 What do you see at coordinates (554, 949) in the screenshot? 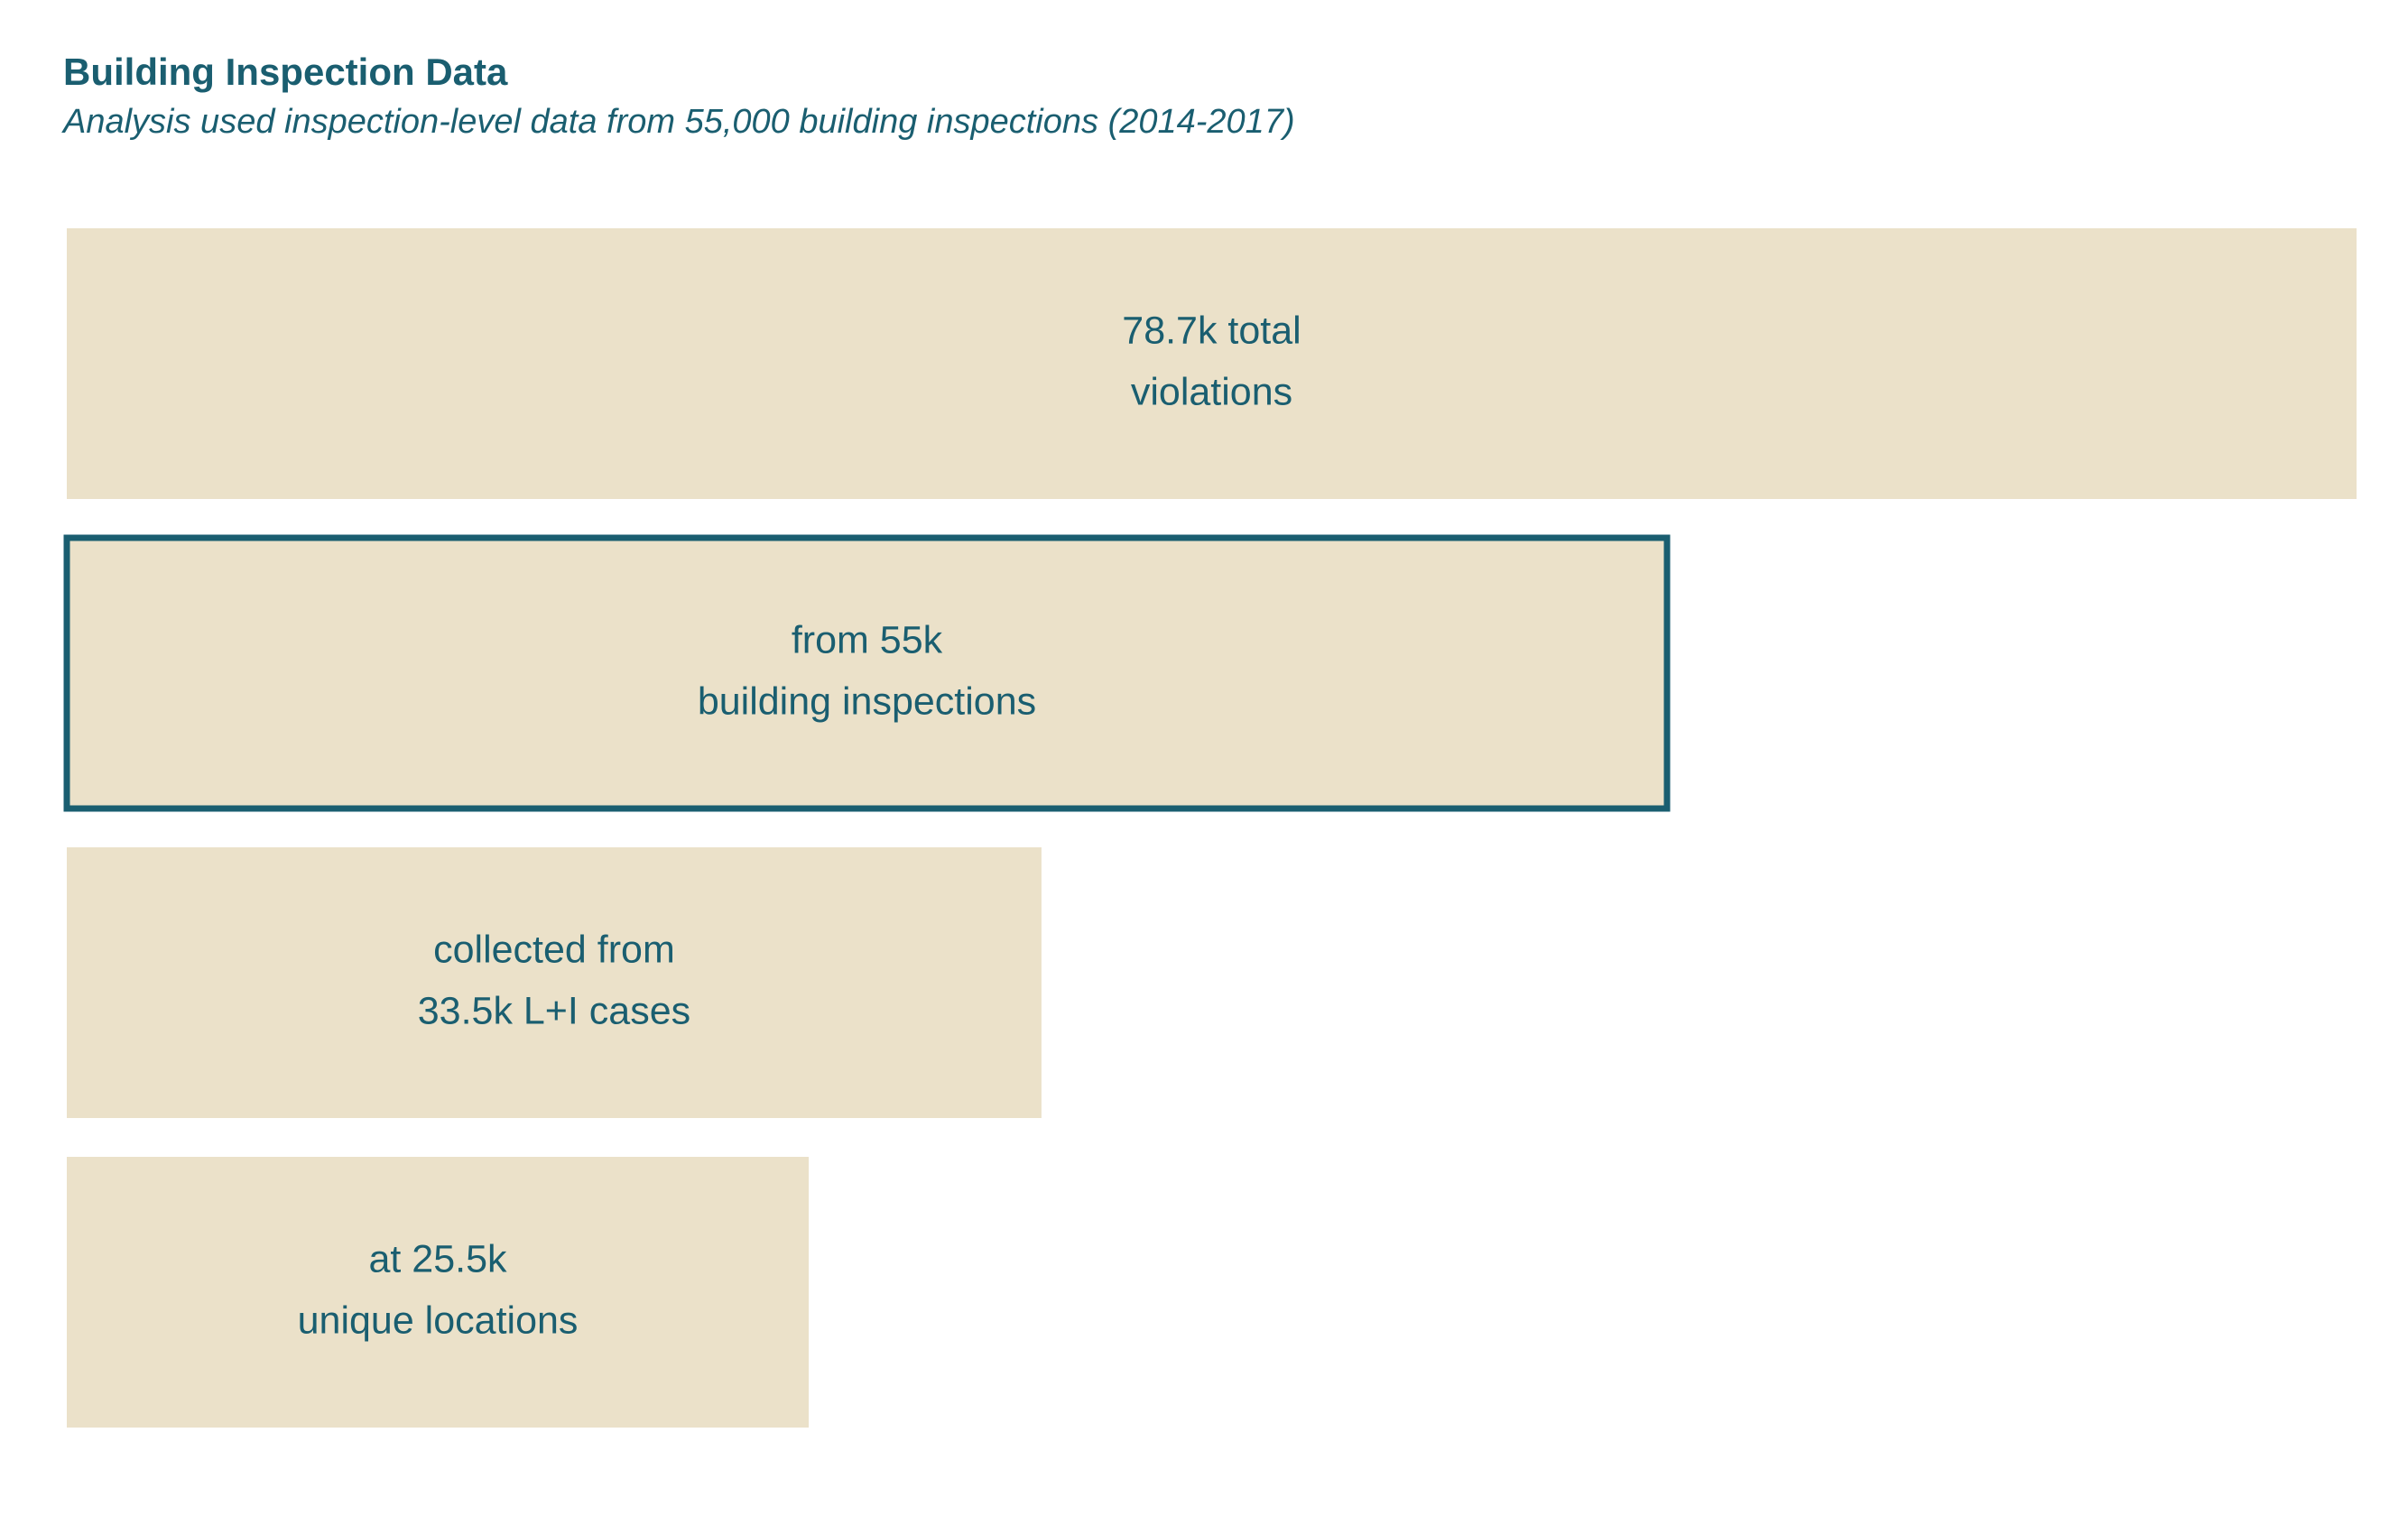
I see `bar-label-line: collected from` at bounding box center [554, 949].